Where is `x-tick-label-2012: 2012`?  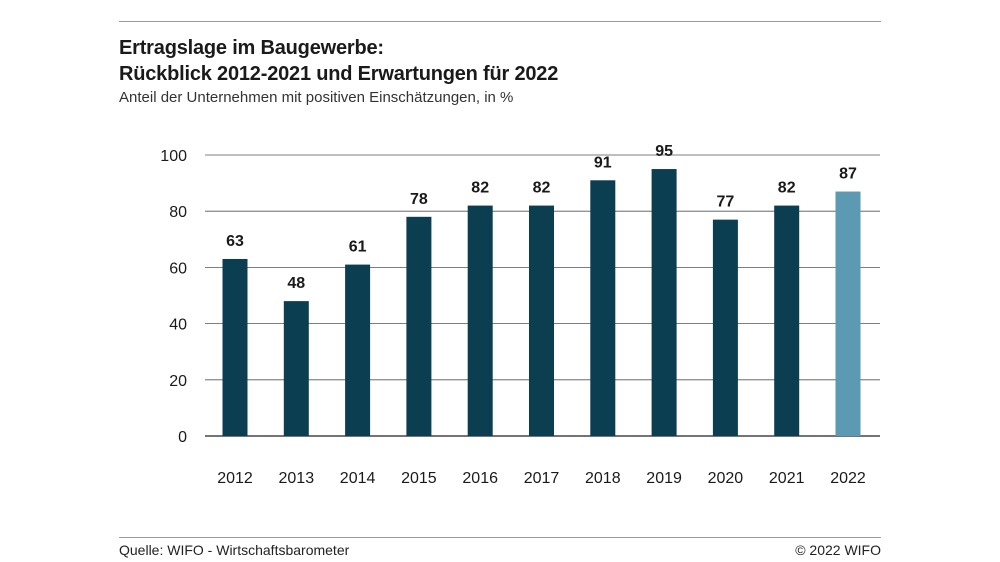
x-tick-label-2012: 2012 is located at coordinates (235, 478).